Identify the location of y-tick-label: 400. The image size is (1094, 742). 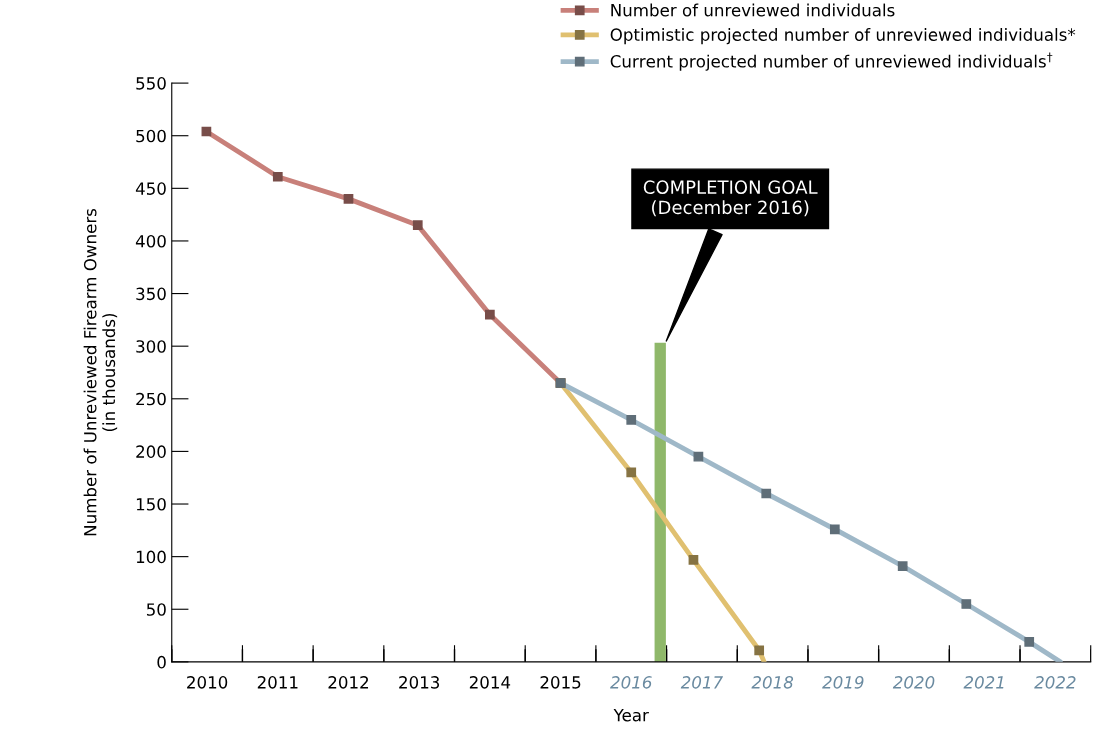
(150, 241).